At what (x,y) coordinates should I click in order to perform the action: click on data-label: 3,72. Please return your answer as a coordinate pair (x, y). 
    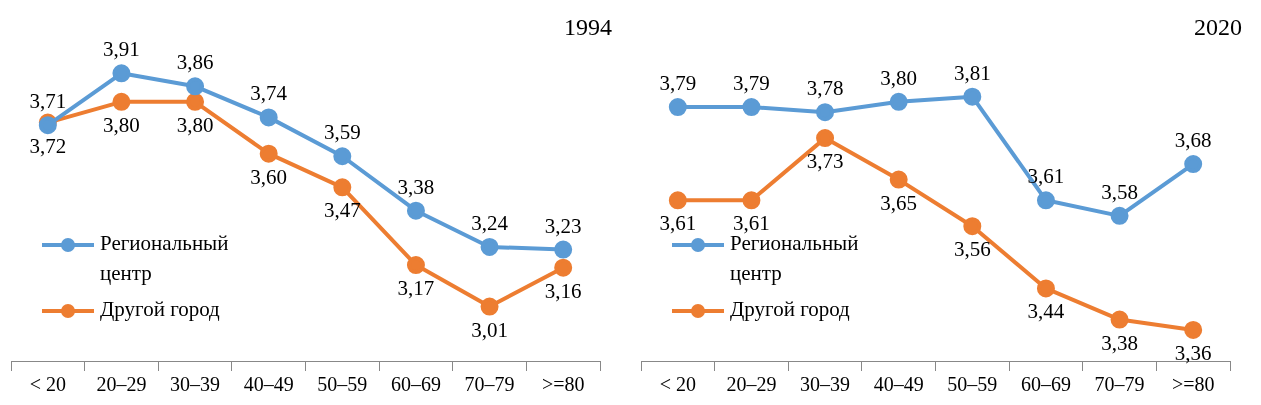
    Looking at the image, I should click on (48, 145).